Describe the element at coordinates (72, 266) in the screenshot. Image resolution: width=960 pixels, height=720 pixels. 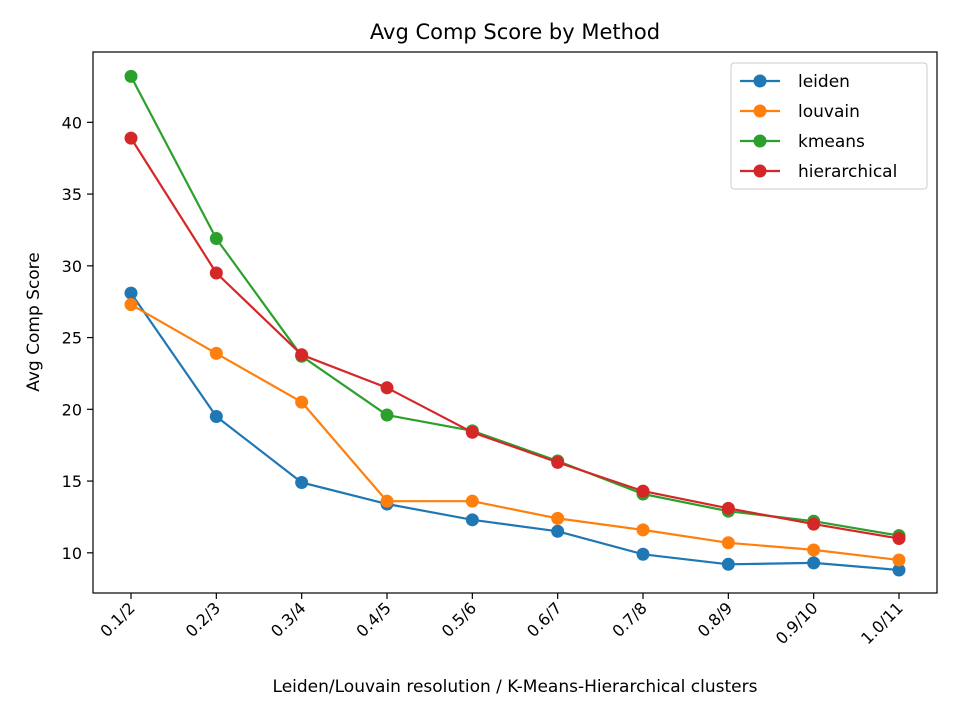
I see `y-tick-label: 30` at that location.